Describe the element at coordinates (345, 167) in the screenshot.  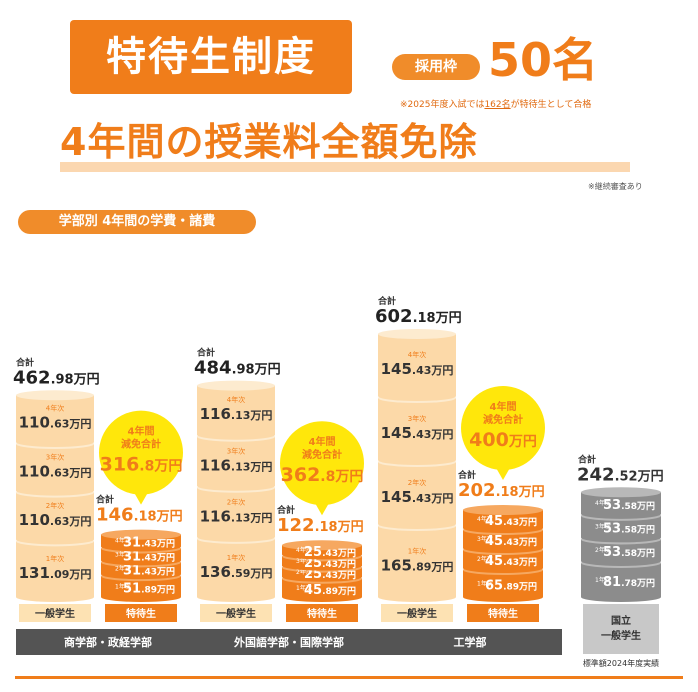
I see `headline-underline` at that location.